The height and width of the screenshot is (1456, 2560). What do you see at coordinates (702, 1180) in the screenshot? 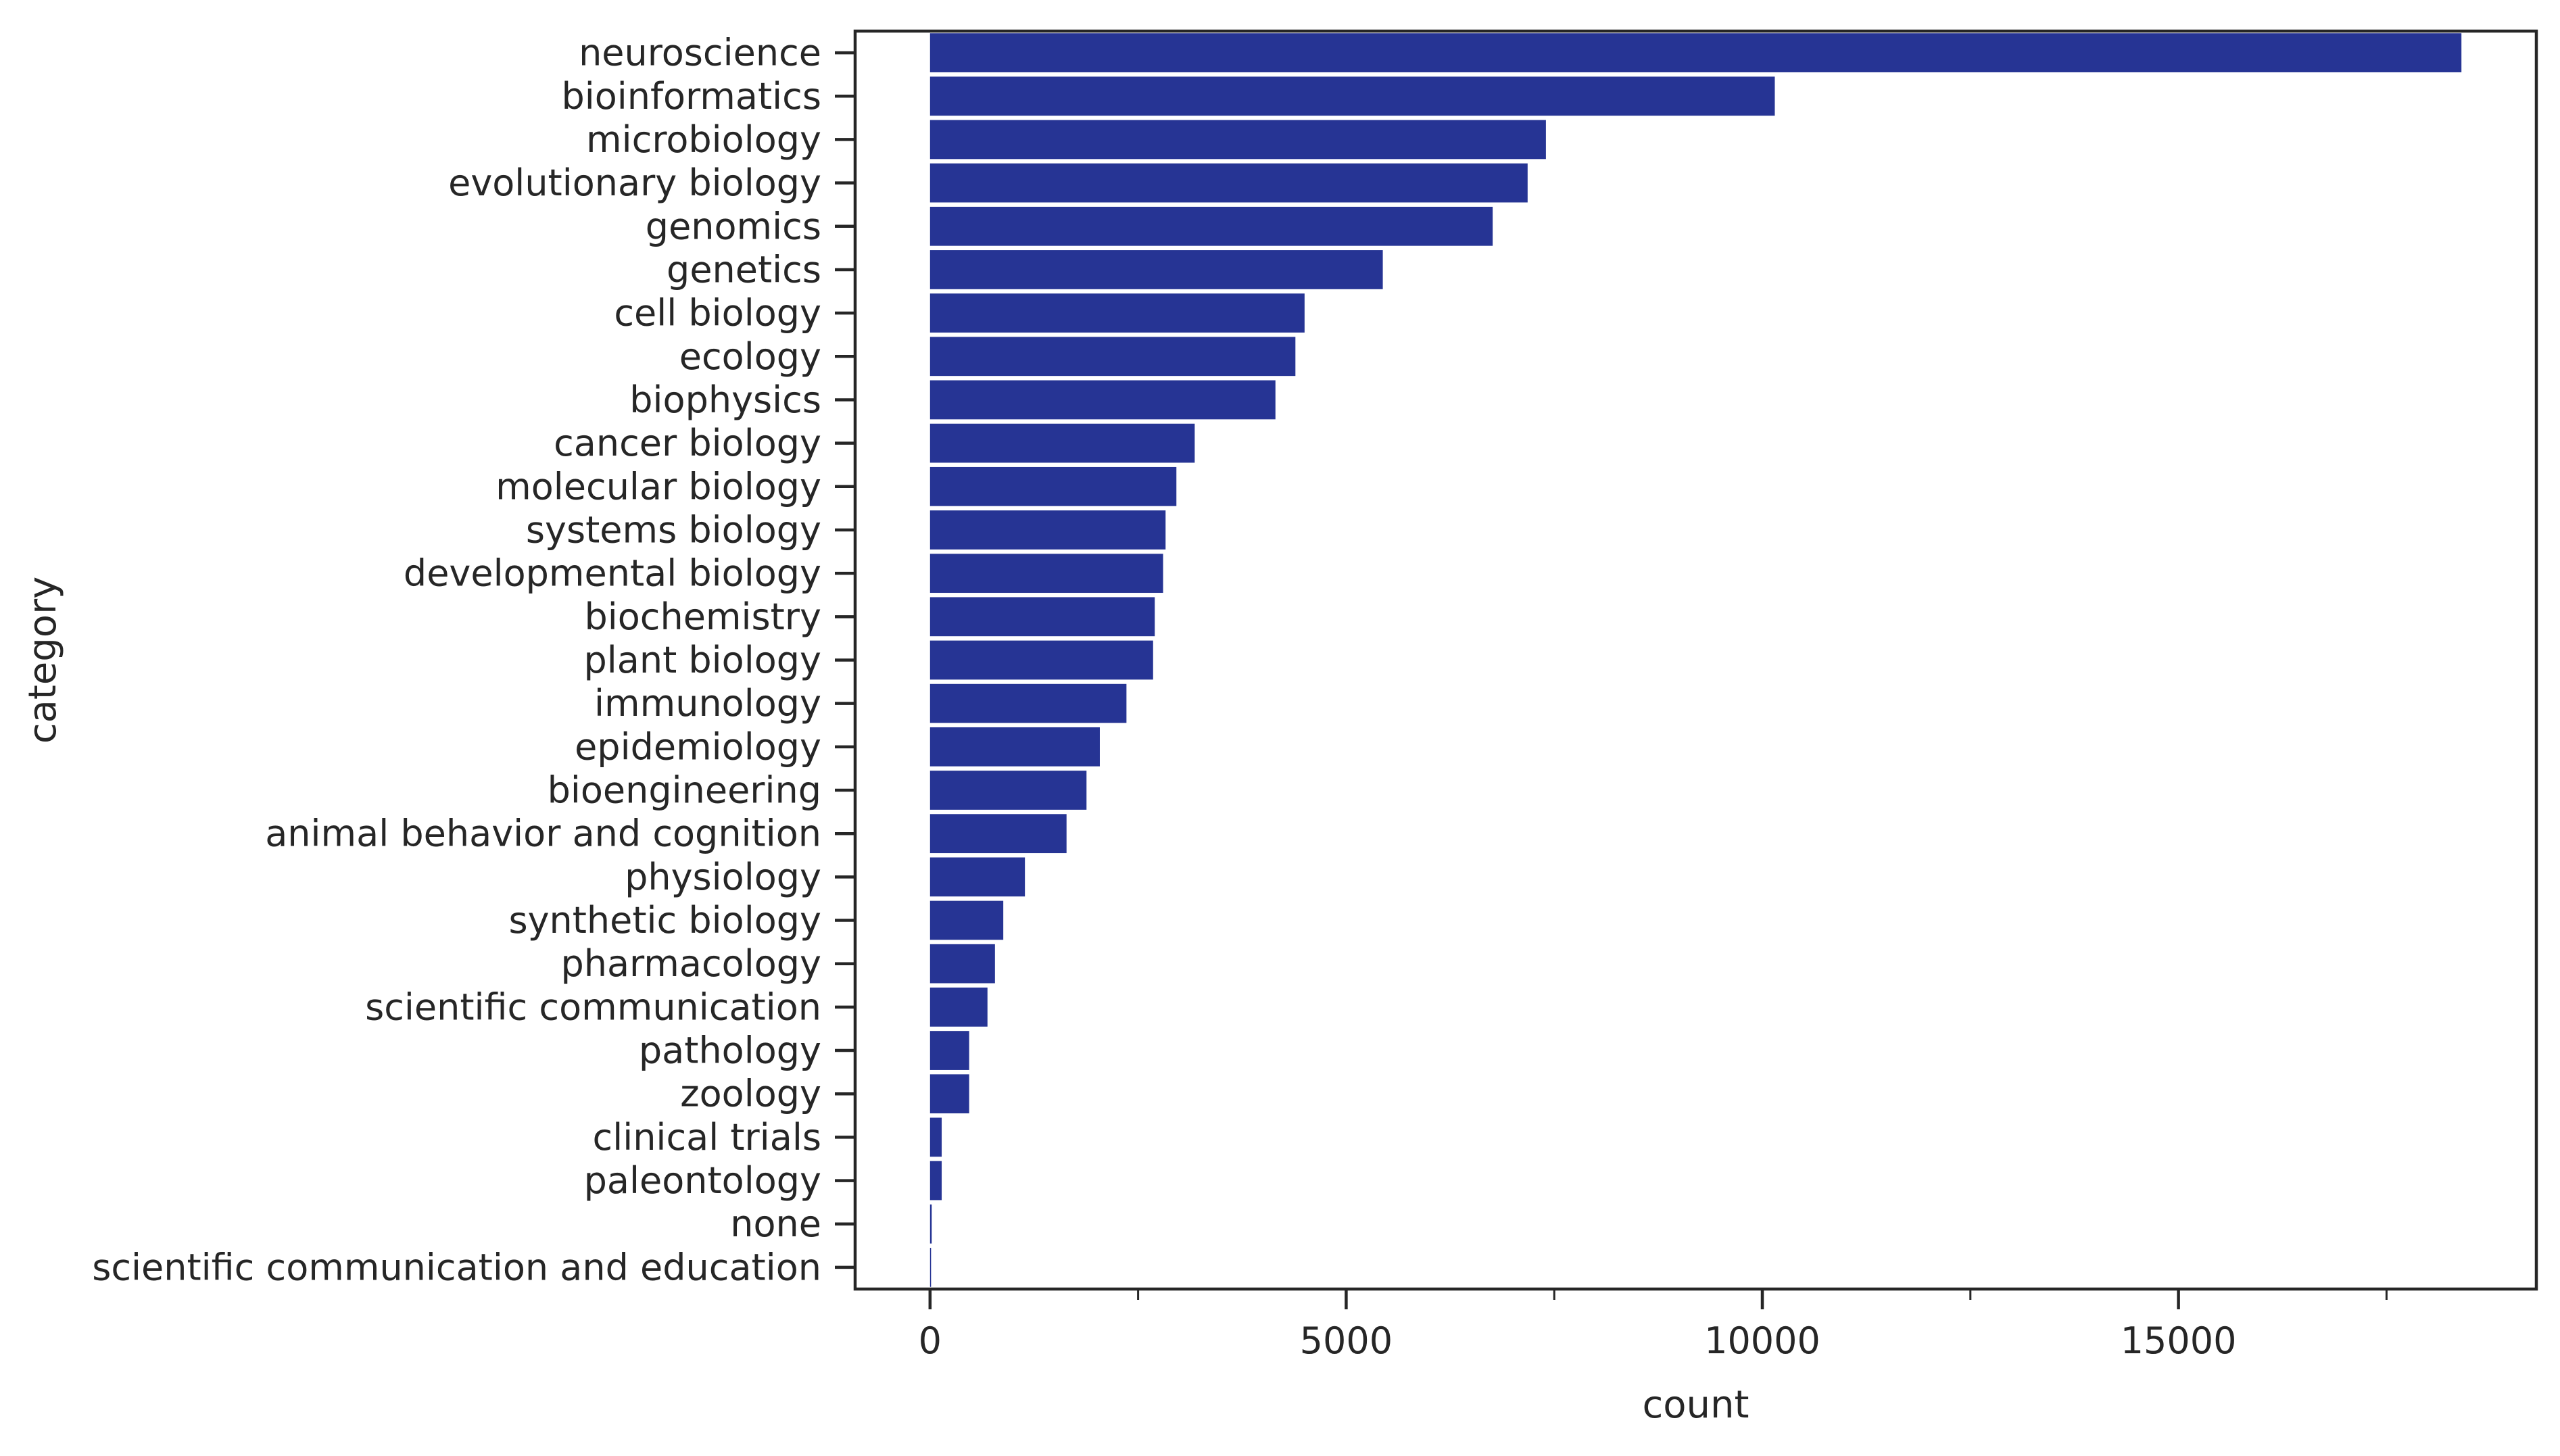
I see `y-tick-label: paleontology` at bounding box center [702, 1180].